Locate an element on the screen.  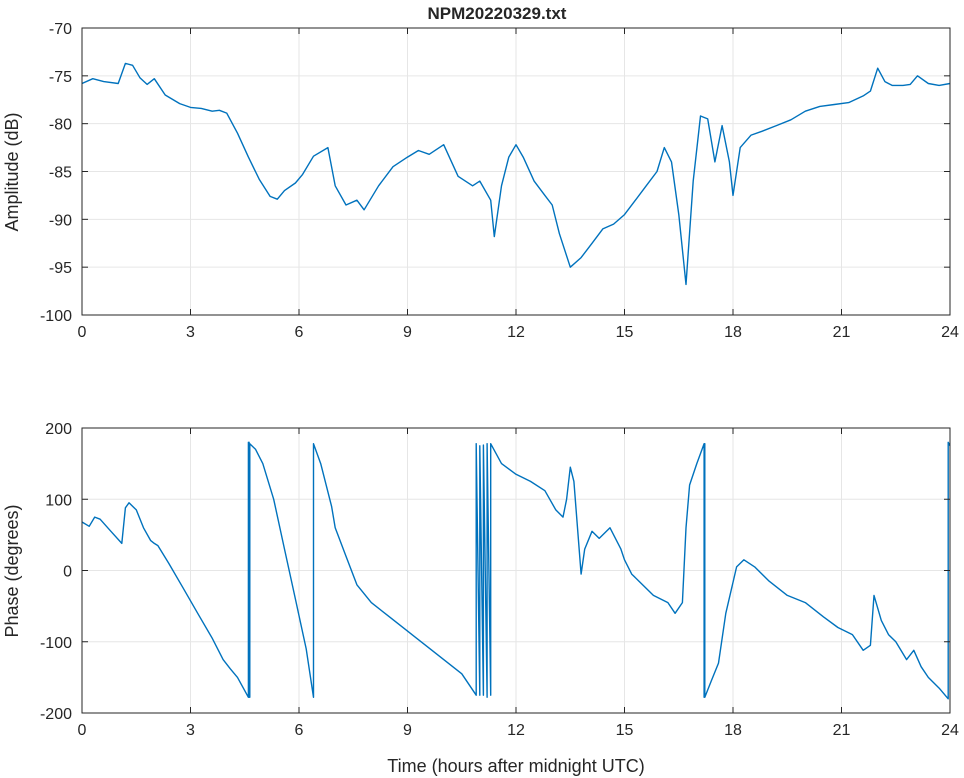
chart-title: NPM20220329.txt is located at coordinates (497, 13).